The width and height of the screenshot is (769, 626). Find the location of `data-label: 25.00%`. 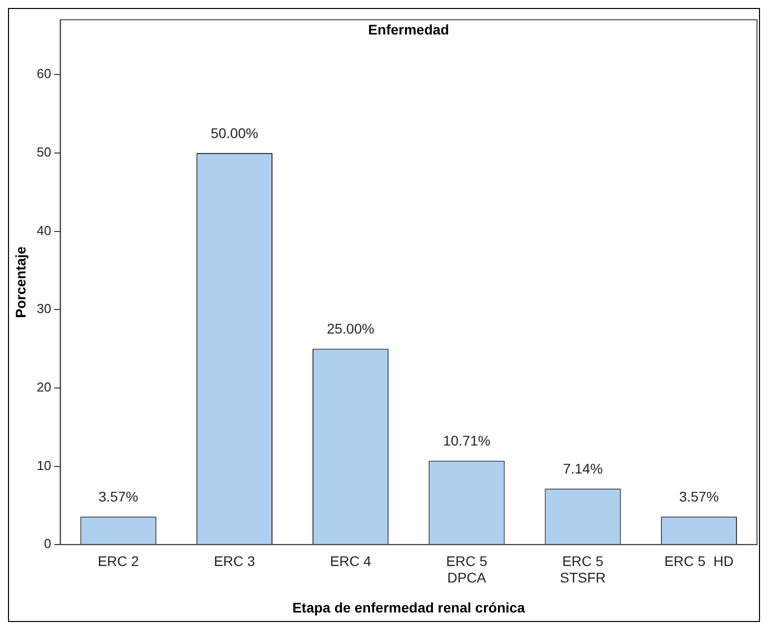

data-label: 25.00% is located at coordinates (350, 328).